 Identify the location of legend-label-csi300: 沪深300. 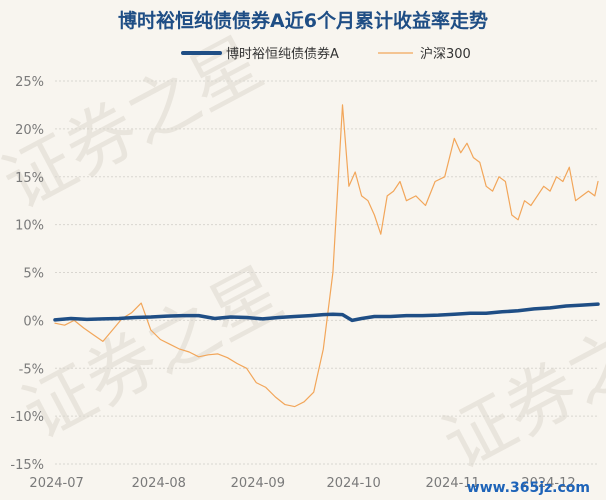
(445, 54).